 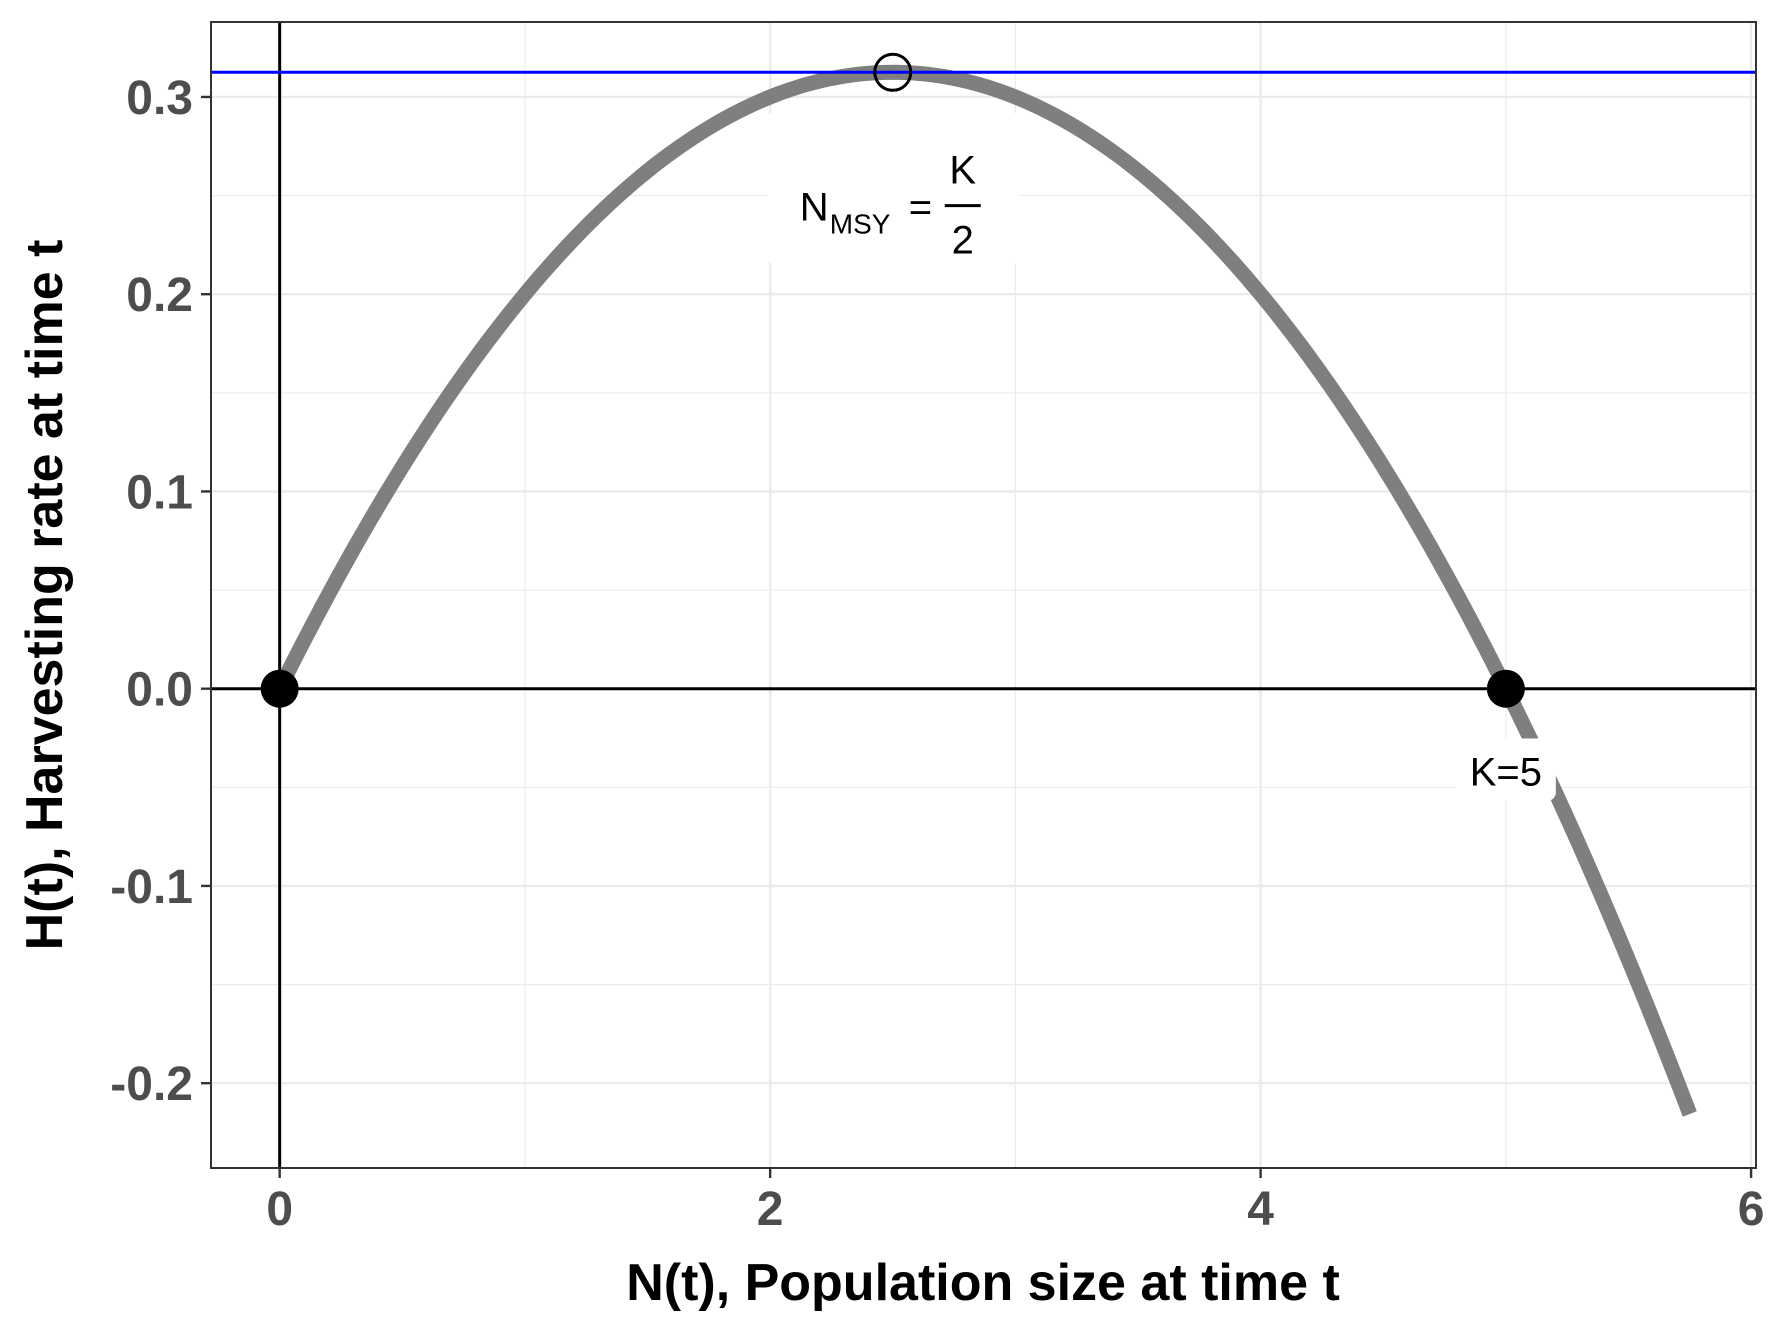 I want to click on msy-label-sub: MSY, so click(x=860, y=224).